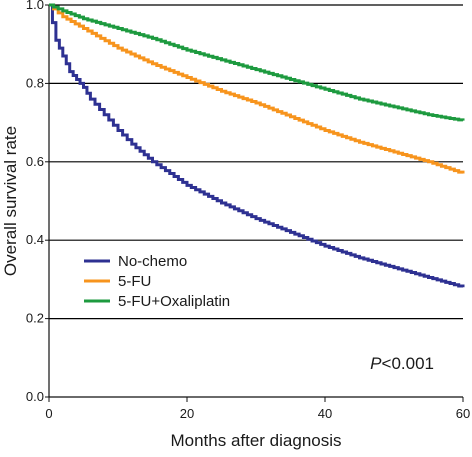  What do you see at coordinates (10, 201) in the screenshot?
I see `y-axis-title: Overall survival rate` at bounding box center [10, 201].